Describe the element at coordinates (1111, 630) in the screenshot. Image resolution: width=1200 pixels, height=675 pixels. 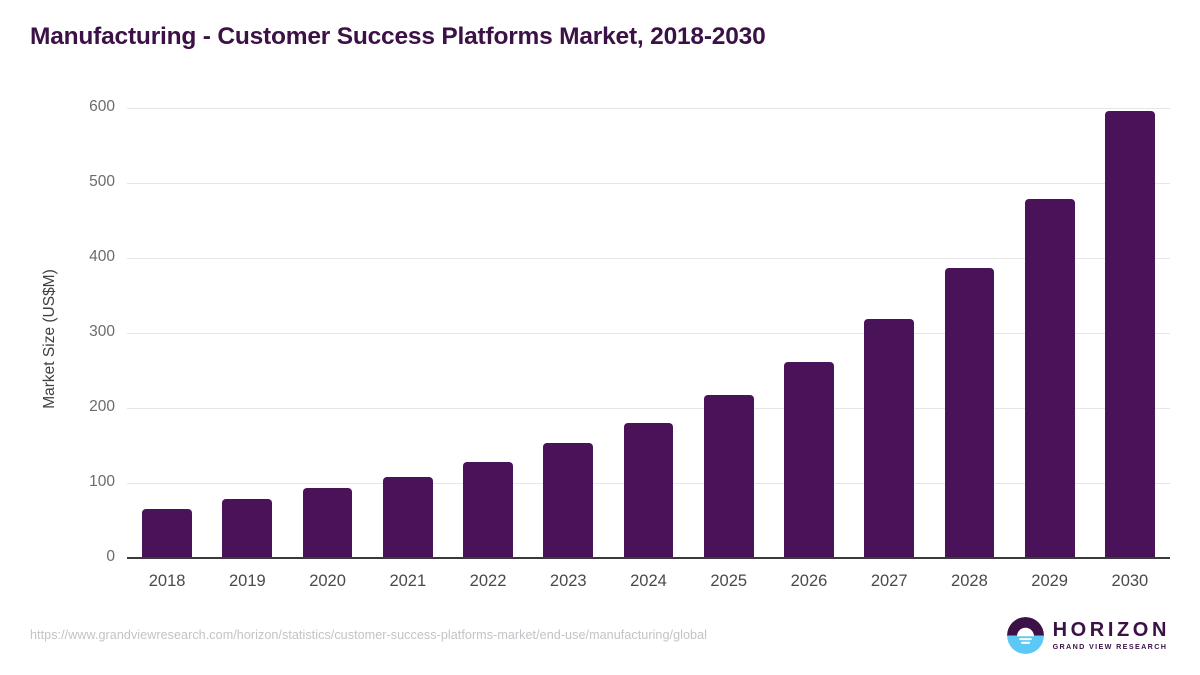
I see `logo-wordmark: HORIZON` at that location.